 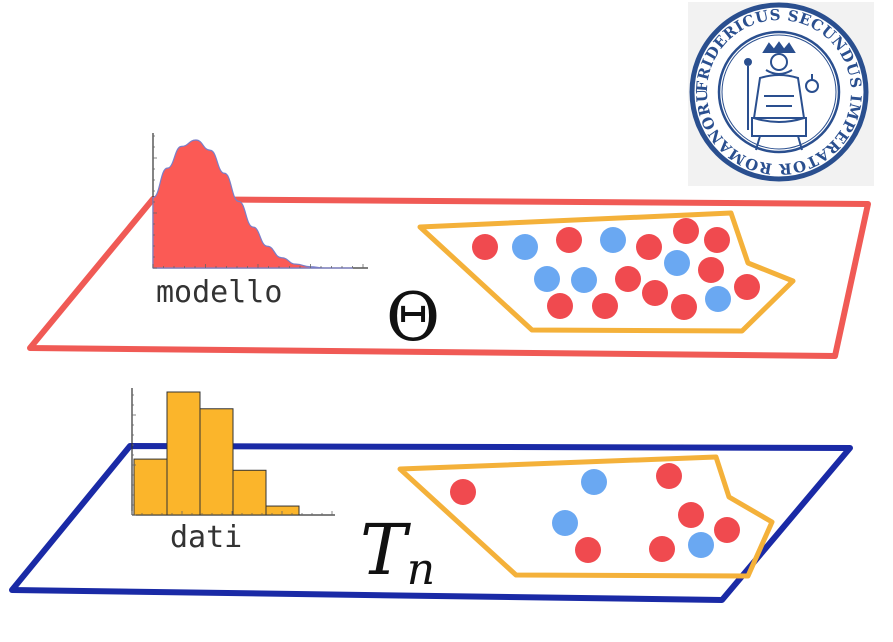 What do you see at coordinates (781, 96) in the screenshot?
I see `seated-emperor-icon` at bounding box center [781, 96].